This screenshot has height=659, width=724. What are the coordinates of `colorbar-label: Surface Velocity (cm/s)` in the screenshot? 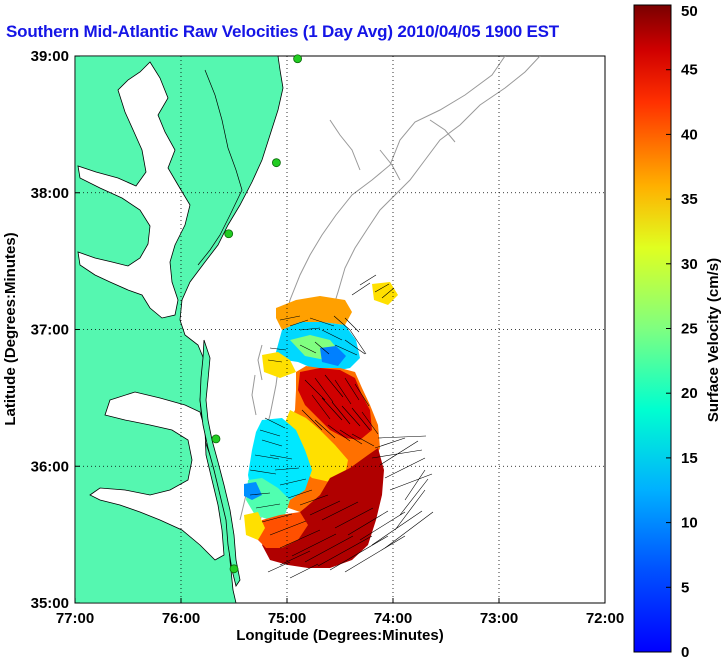 It's located at (713, 340).